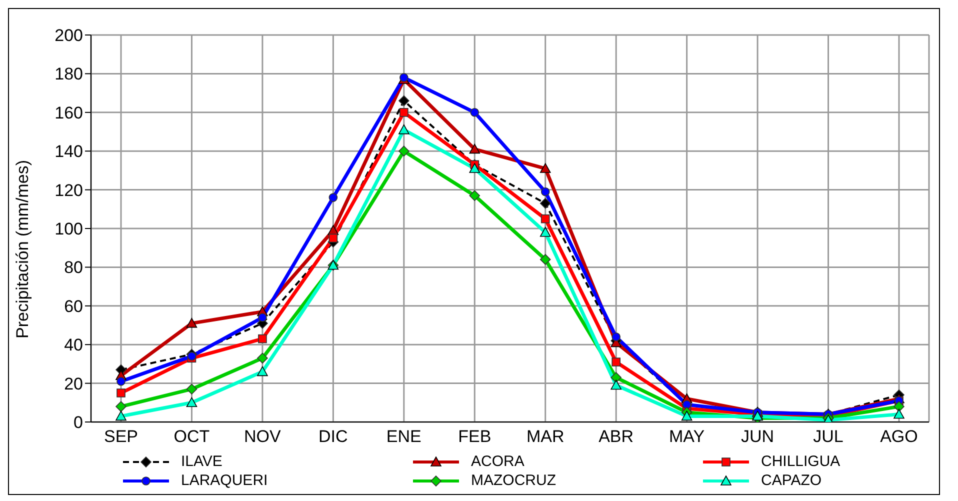  Describe the element at coordinates (263, 436) in the screenshot. I see `x-tick-label: NOV` at that location.